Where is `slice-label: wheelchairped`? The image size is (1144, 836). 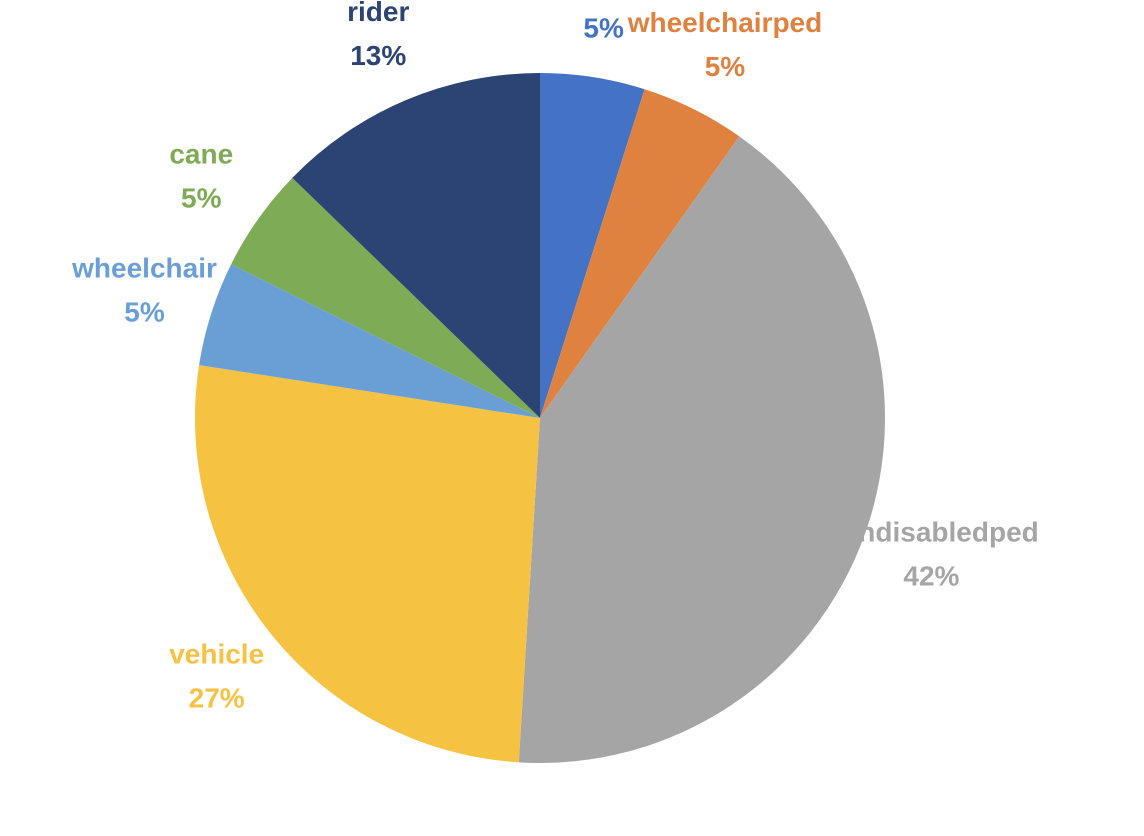 slice-label: wheelchairped is located at coordinates (725, 22).